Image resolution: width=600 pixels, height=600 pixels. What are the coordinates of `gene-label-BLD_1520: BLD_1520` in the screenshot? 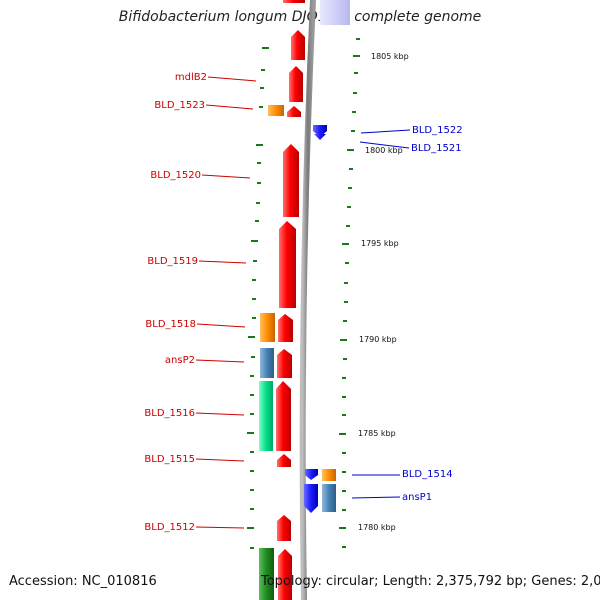 It's located at (175, 175).